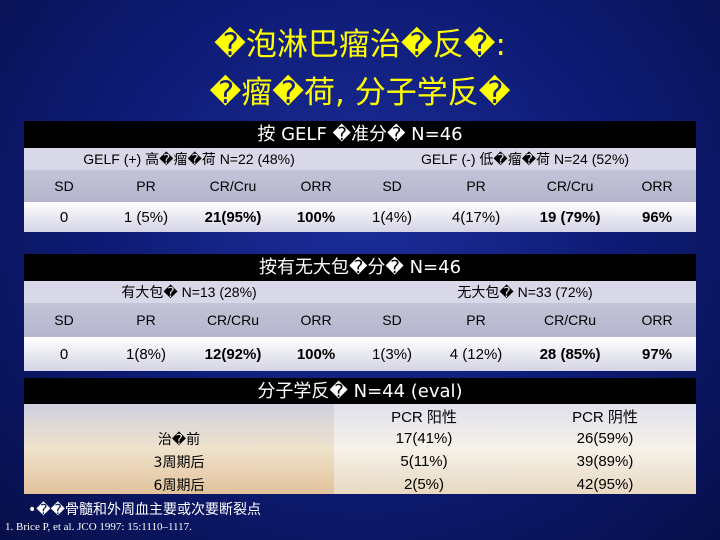 This screenshot has height=540, width=720. I want to click on table-cell: 28 (85%), so click(570, 354).